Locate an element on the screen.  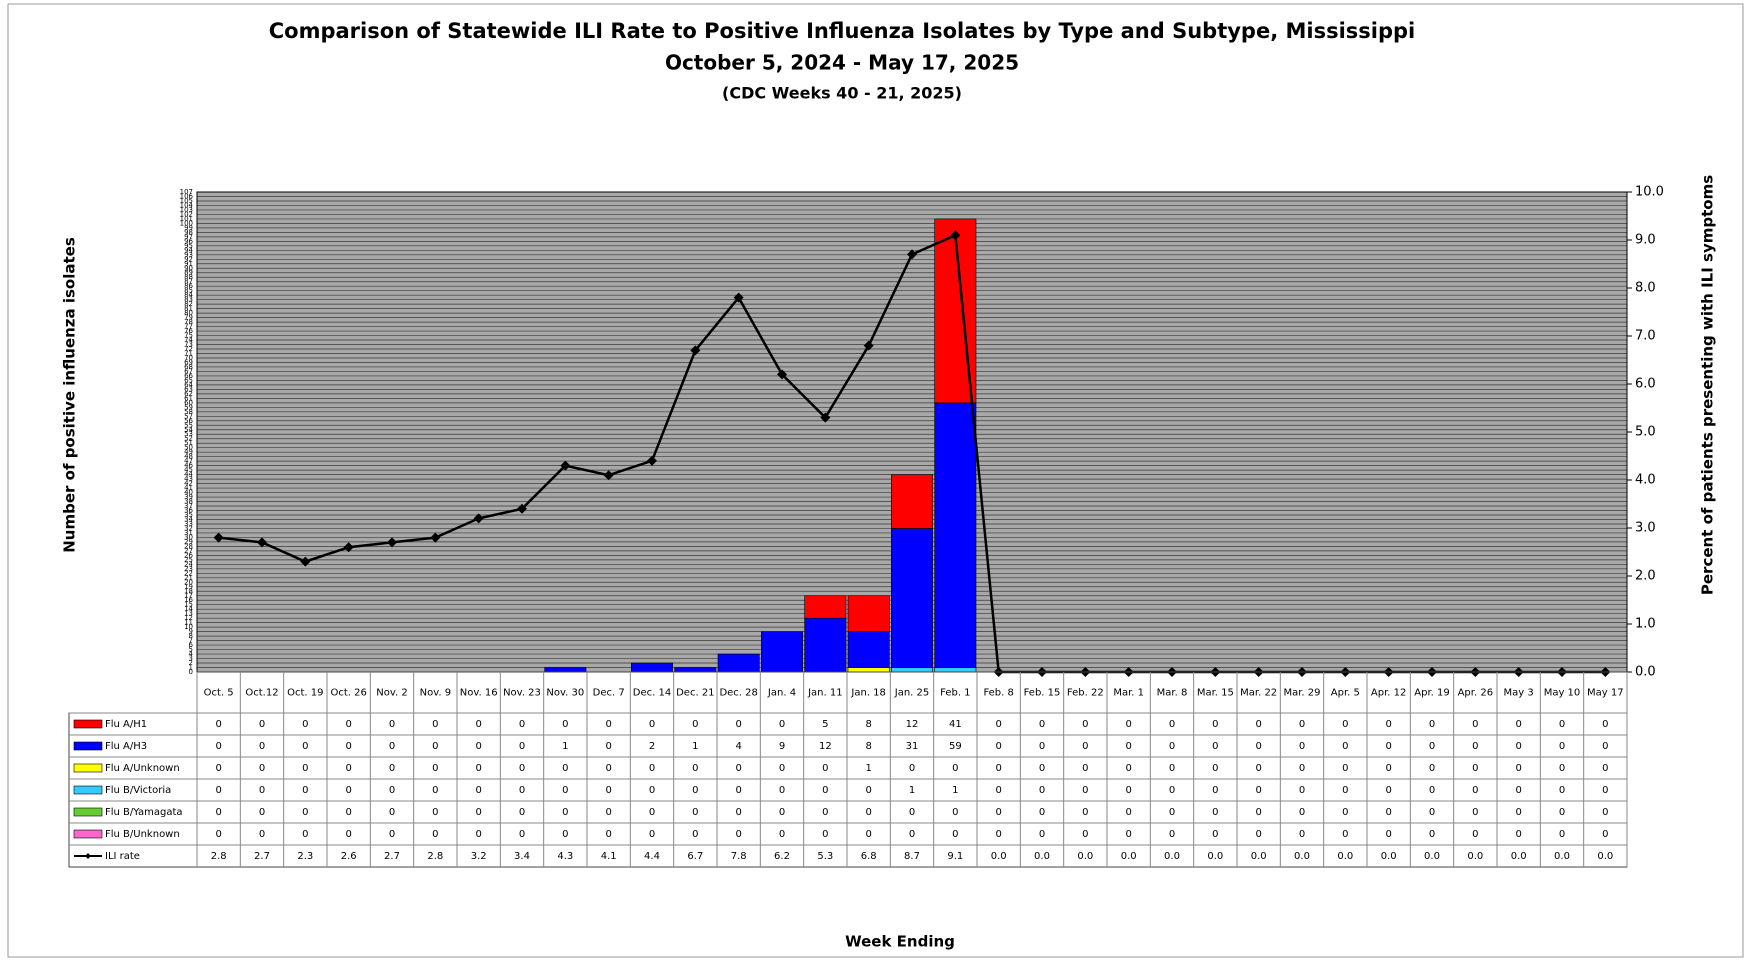
x-tick-label: Dec. 21 is located at coordinates (695, 693).